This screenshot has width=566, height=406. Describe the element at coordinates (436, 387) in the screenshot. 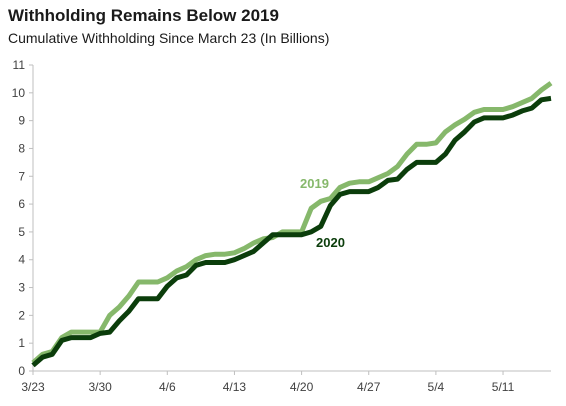

I see `x-tick-label: 5/4` at that location.